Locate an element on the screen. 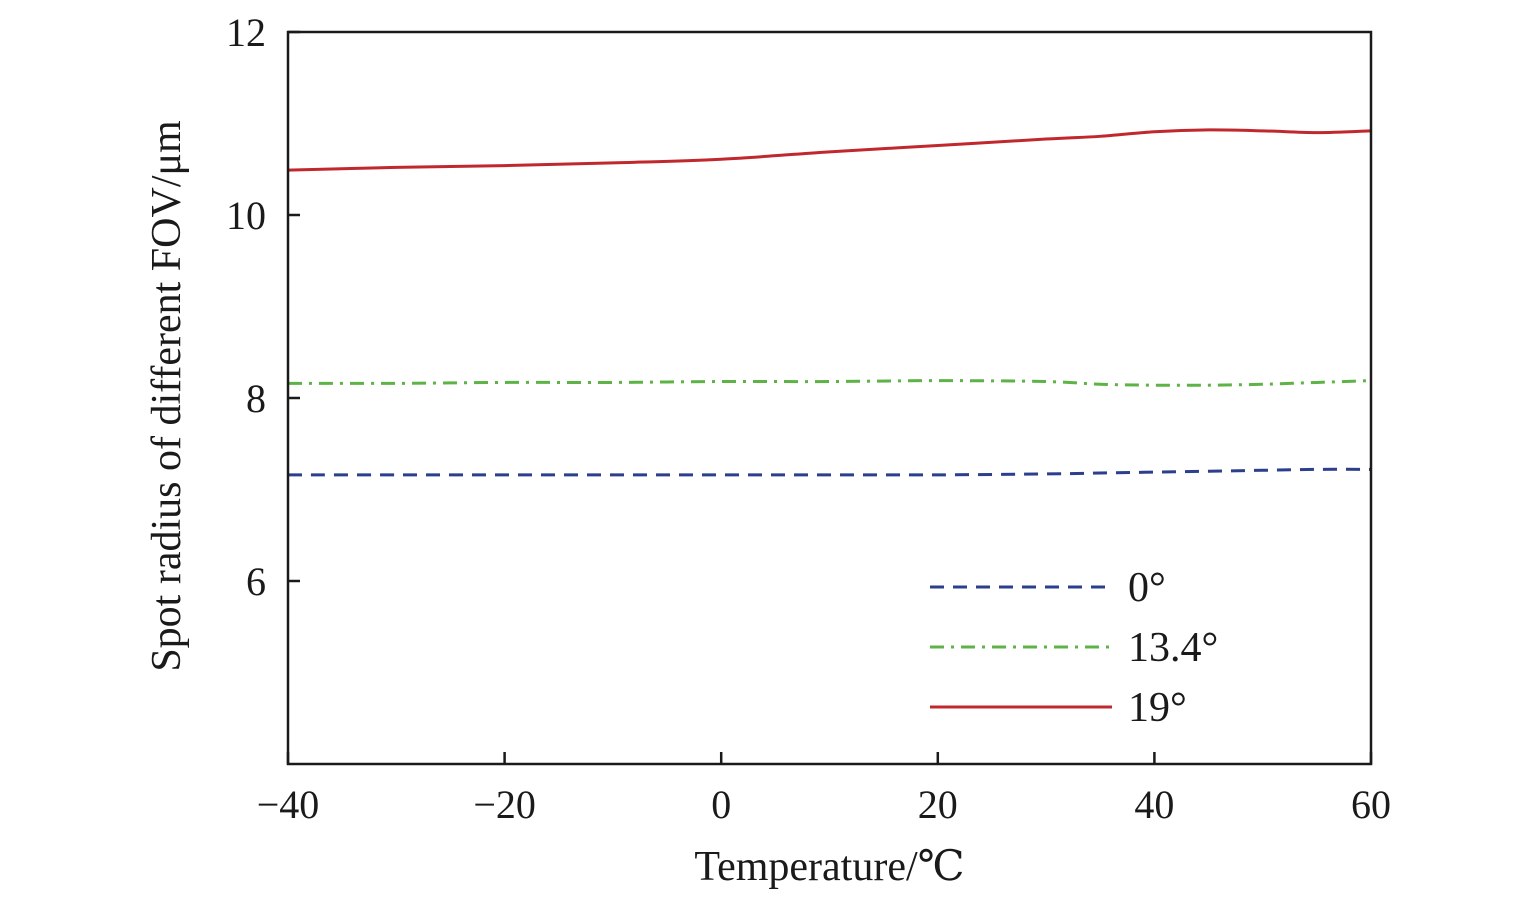 The width and height of the screenshot is (1535, 902). x-axis-title: Temperature/℃ is located at coordinates (829, 867).